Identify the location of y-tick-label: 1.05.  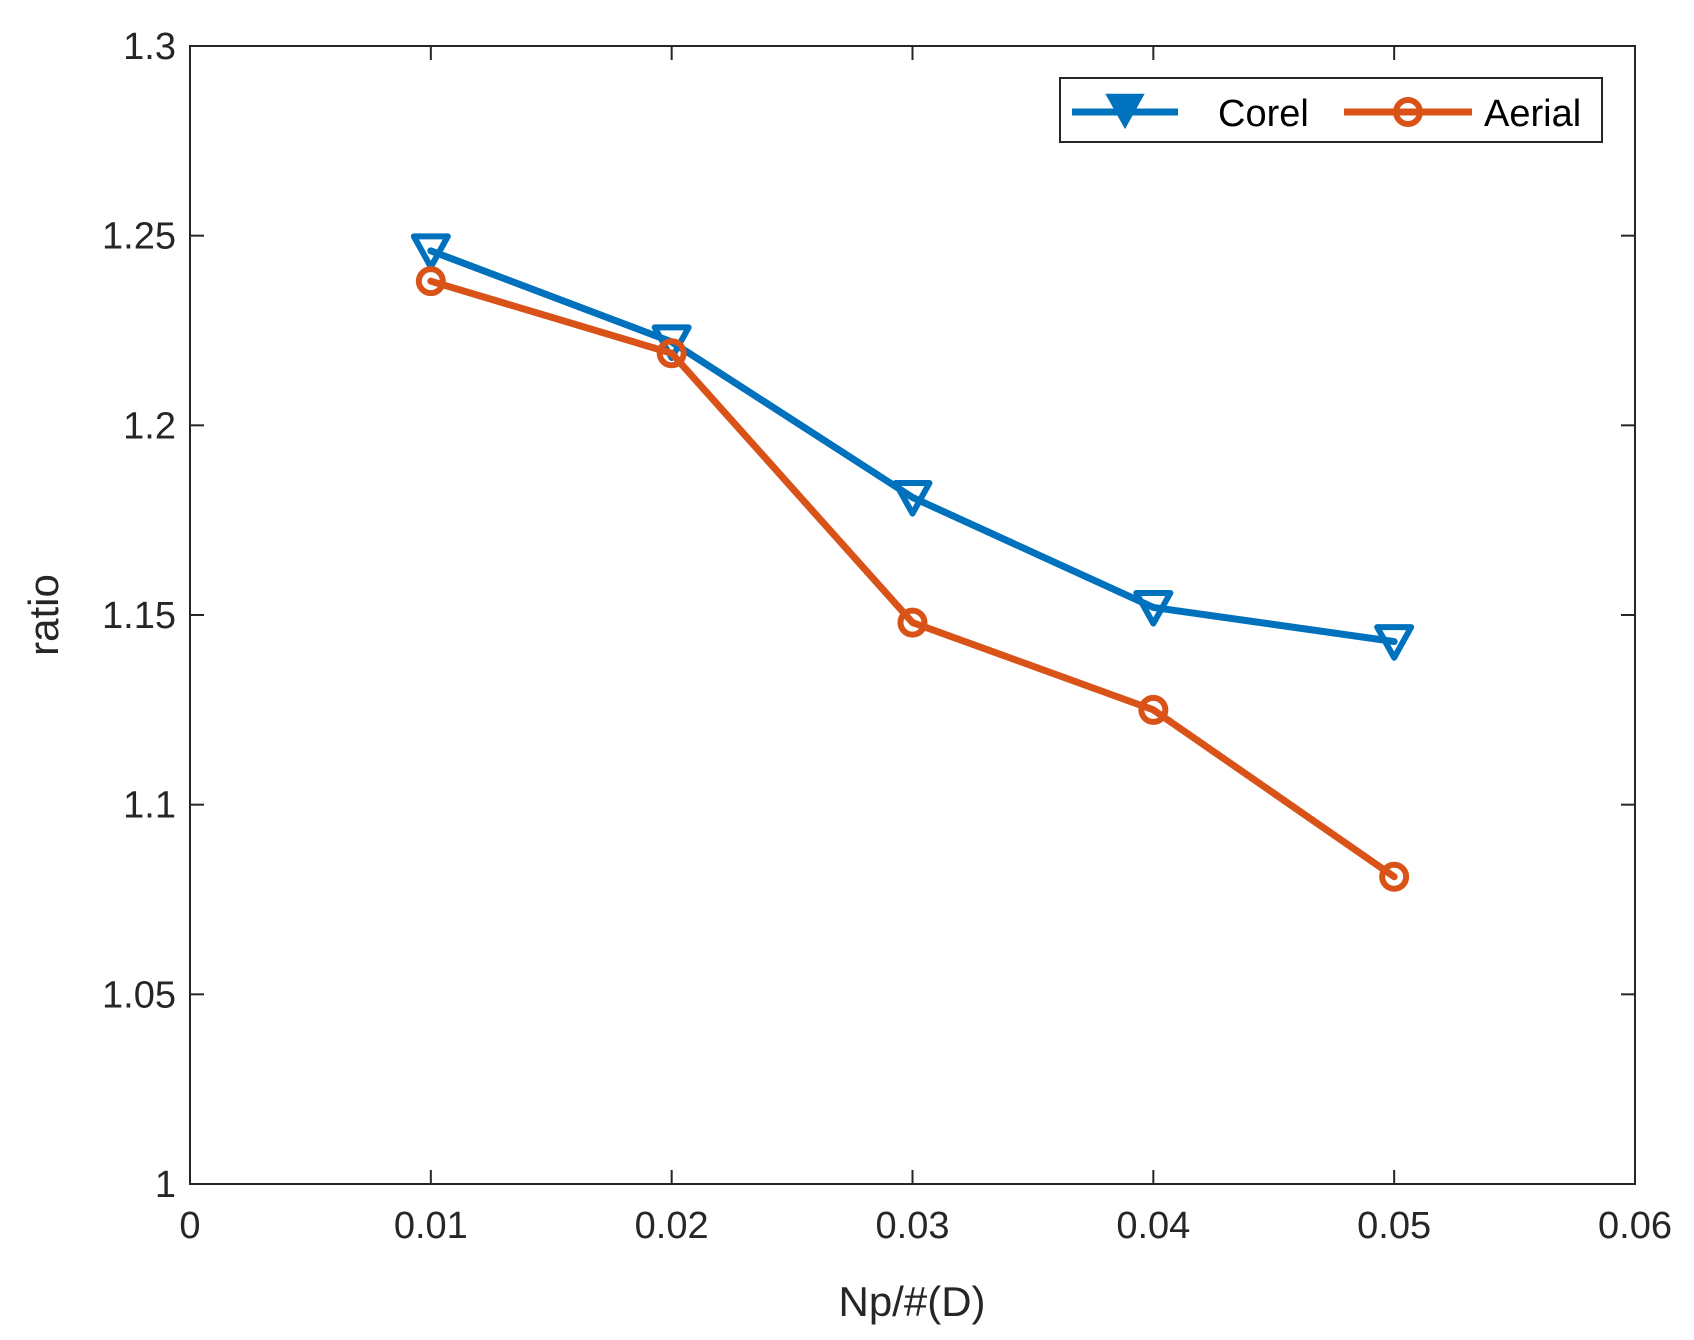
(139, 995).